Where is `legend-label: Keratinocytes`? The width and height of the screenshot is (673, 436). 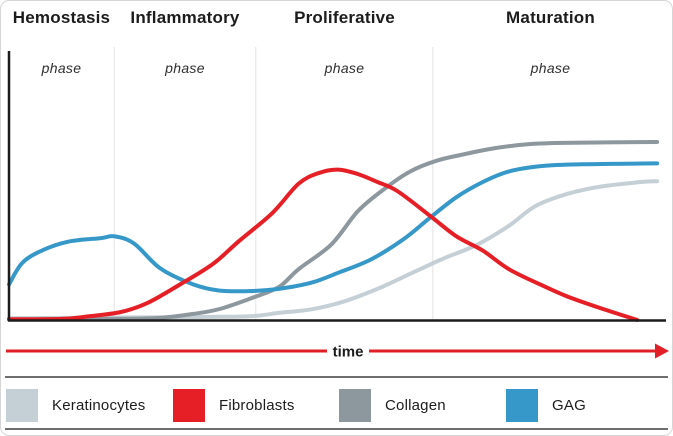 legend-label: Keratinocytes is located at coordinates (99, 405).